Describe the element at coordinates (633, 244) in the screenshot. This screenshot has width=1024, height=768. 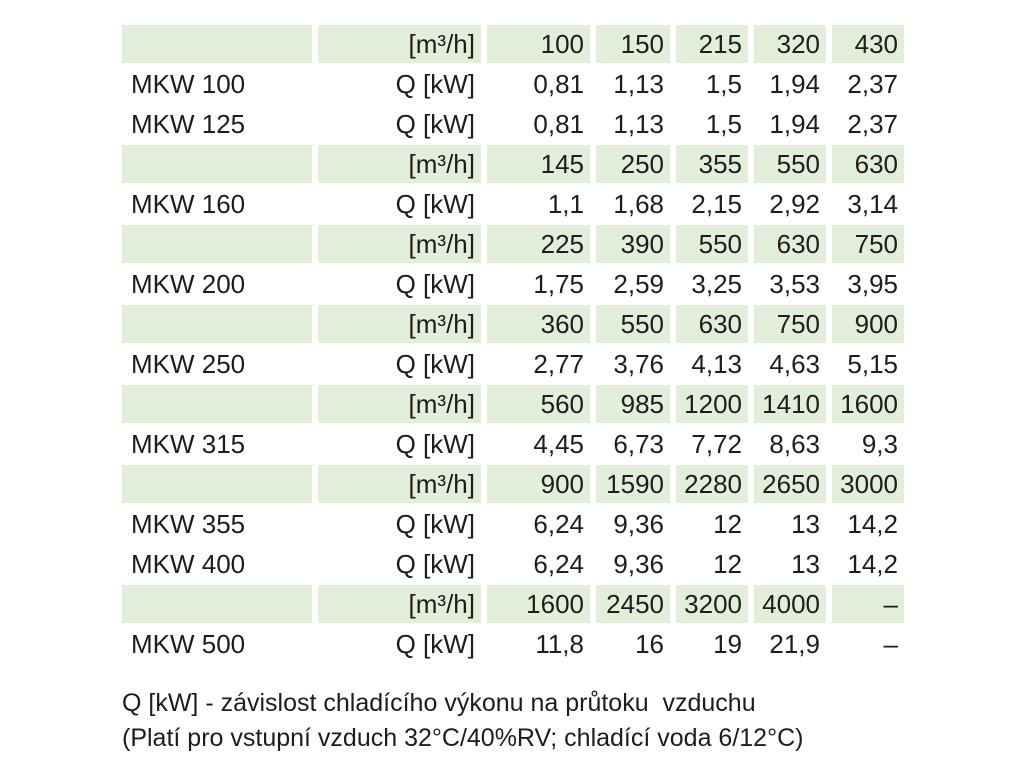
I see `value-cell: 390` at that location.